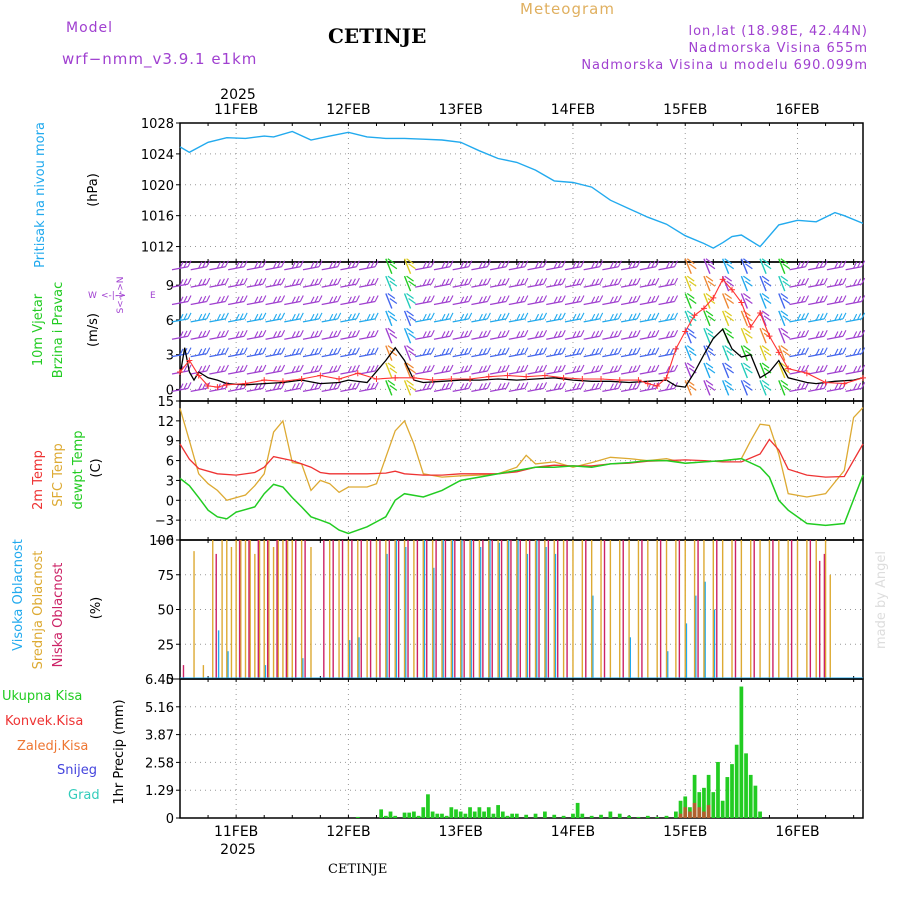 The height and width of the screenshot is (900, 900). I want to click on bottom-x-axis: 11FEB 12FEB 13FEB 14FEB 15FEB 16FEB 2025, so click(517, 841).